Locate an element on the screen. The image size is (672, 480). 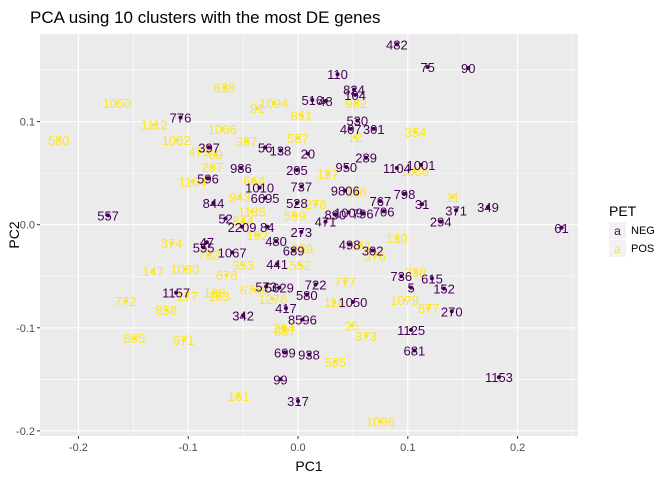
data-label: 1062 is located at coordinates (176, 140).